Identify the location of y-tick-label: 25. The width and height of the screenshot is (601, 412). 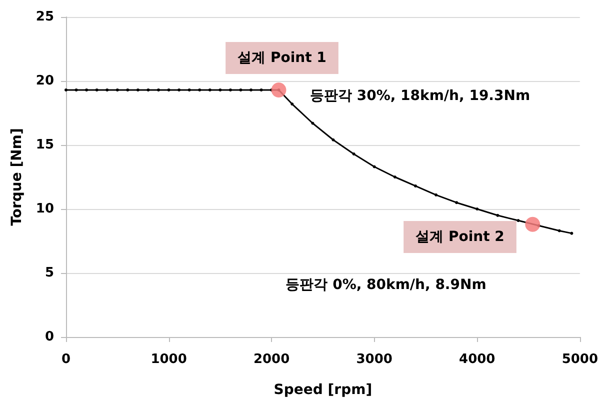
(45, 17).